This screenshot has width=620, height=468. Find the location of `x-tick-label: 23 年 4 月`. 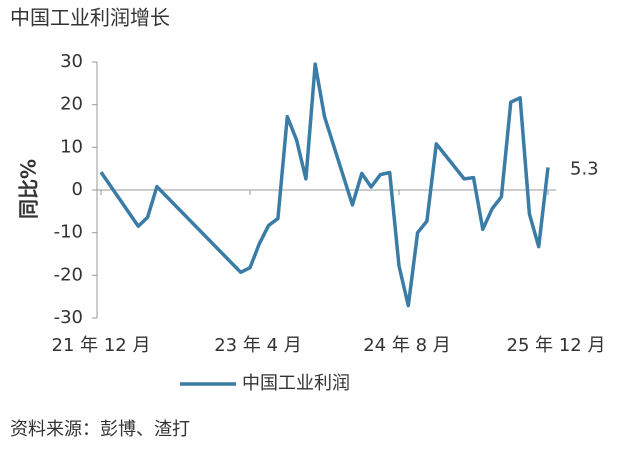

x-tick-label: 23 年 4 月 is located at coordinates (258, 345).